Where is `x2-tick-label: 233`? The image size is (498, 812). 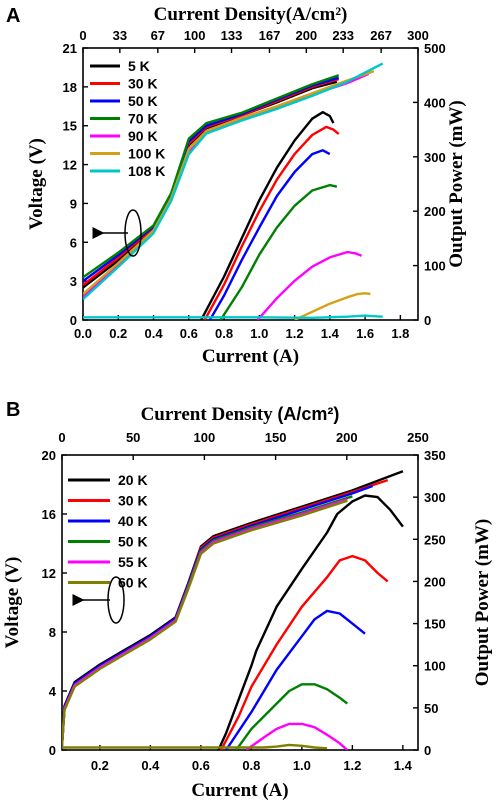 x2-tick-label: 233 is located at coordinates (343, 35).